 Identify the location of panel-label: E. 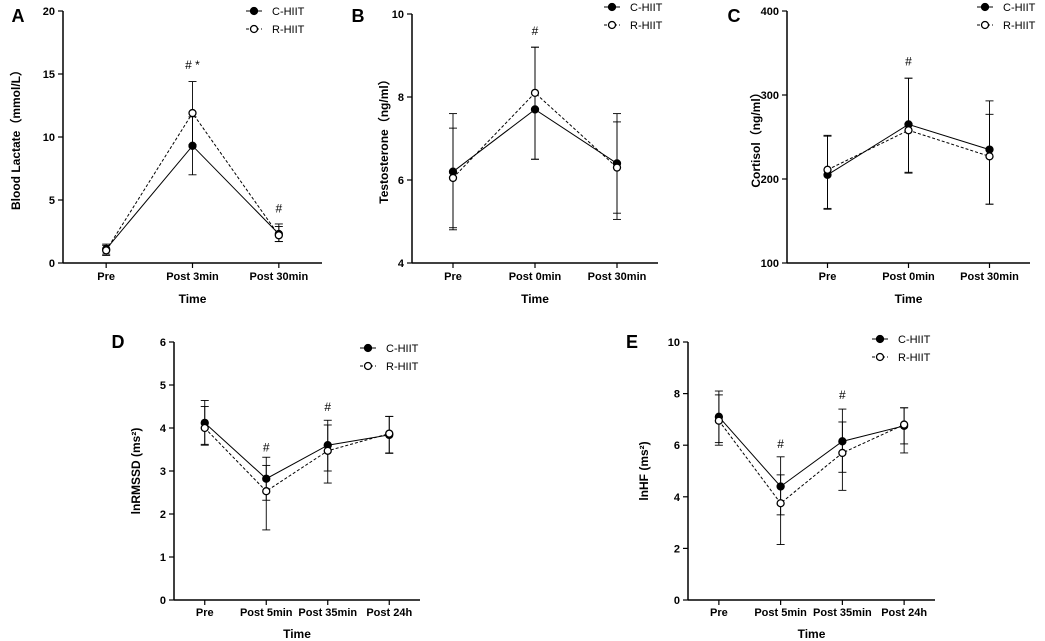
(632, 342).